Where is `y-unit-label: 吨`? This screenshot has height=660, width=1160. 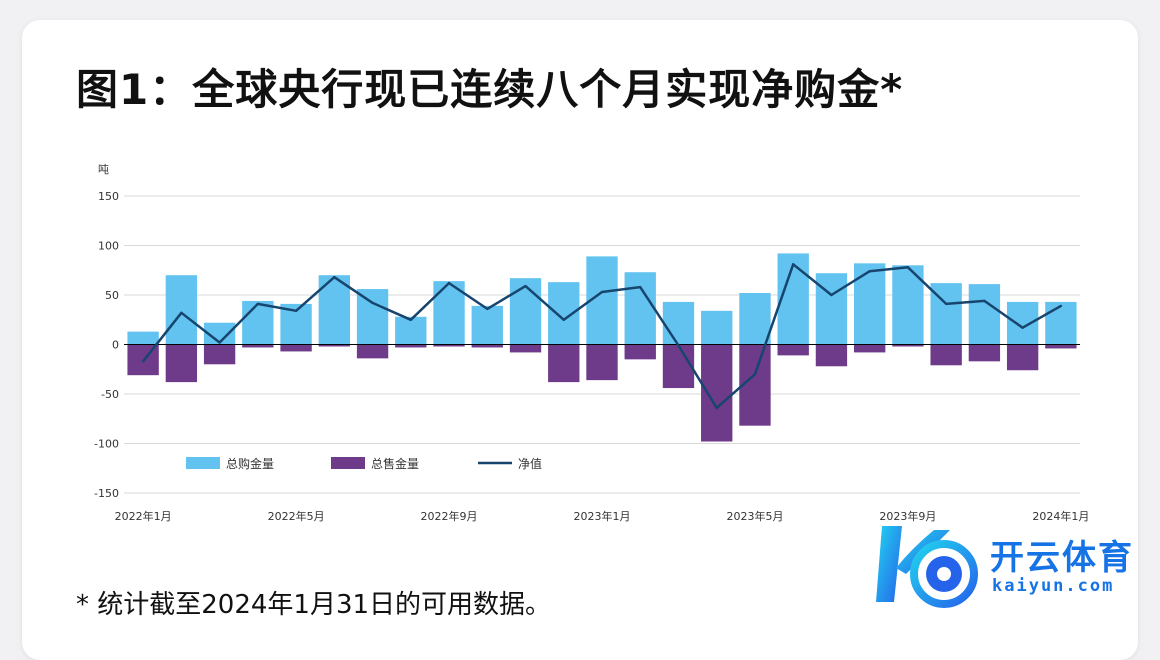 y-unit-label: 吨 is located at coordinates (103, 169).